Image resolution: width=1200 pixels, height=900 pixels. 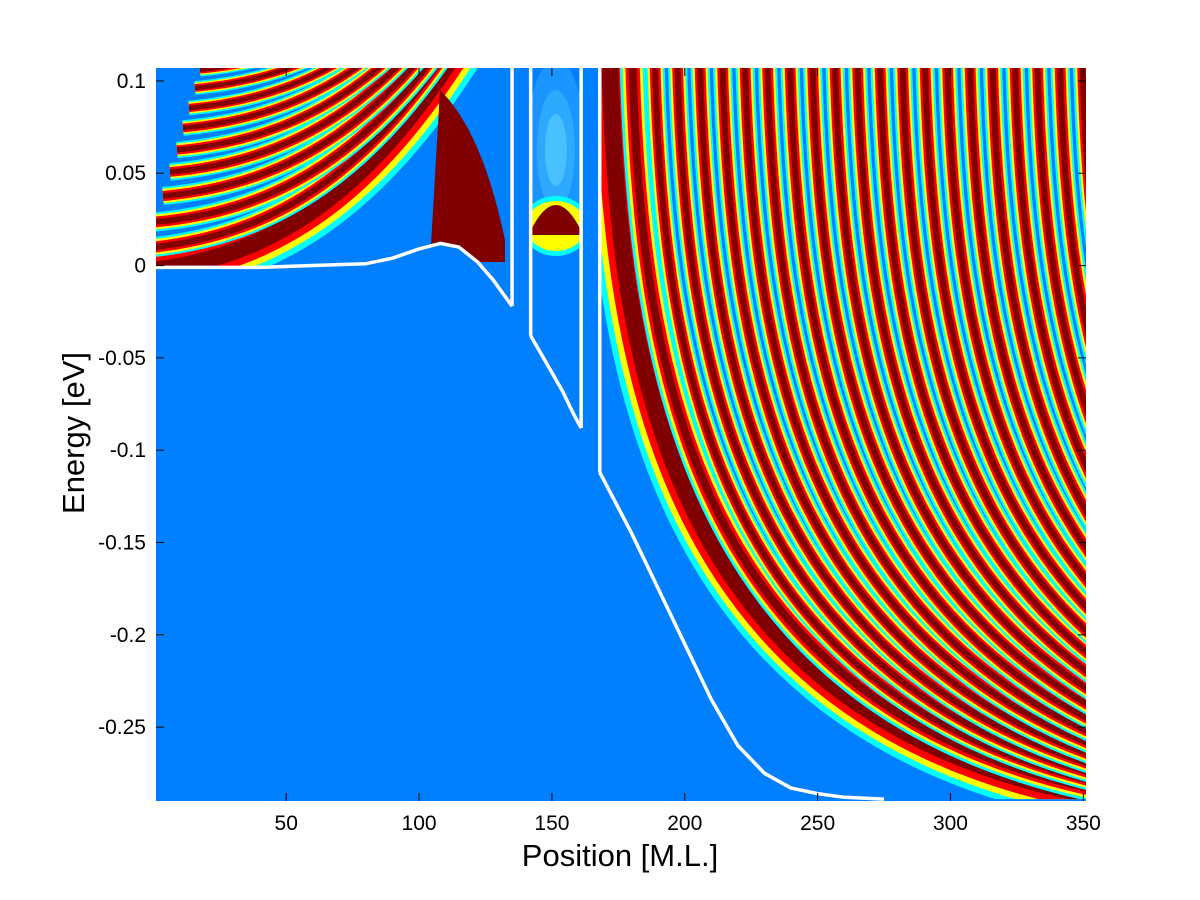 I want to click on x-tick-label: 250, so click(x=817, y=823).